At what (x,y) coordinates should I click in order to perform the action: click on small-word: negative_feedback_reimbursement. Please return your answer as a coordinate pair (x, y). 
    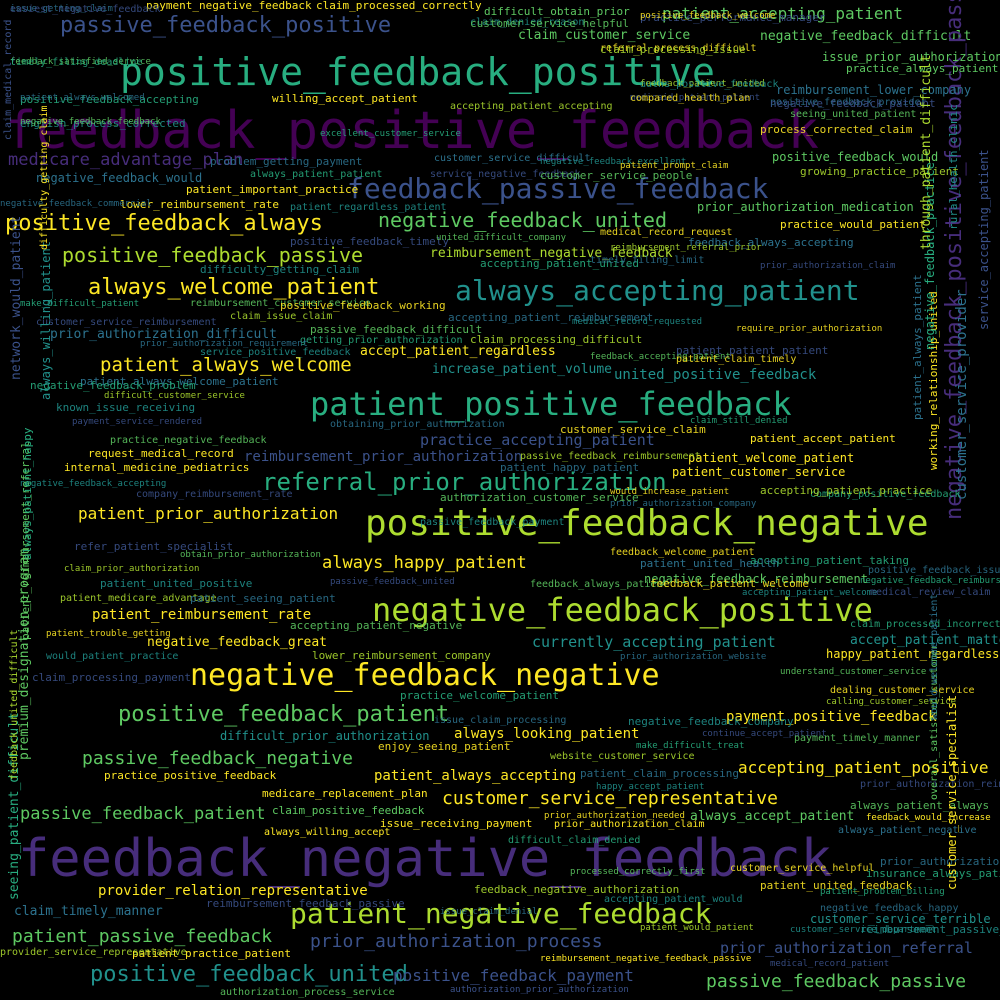
    Looking at the image, I should click on (930, 581).